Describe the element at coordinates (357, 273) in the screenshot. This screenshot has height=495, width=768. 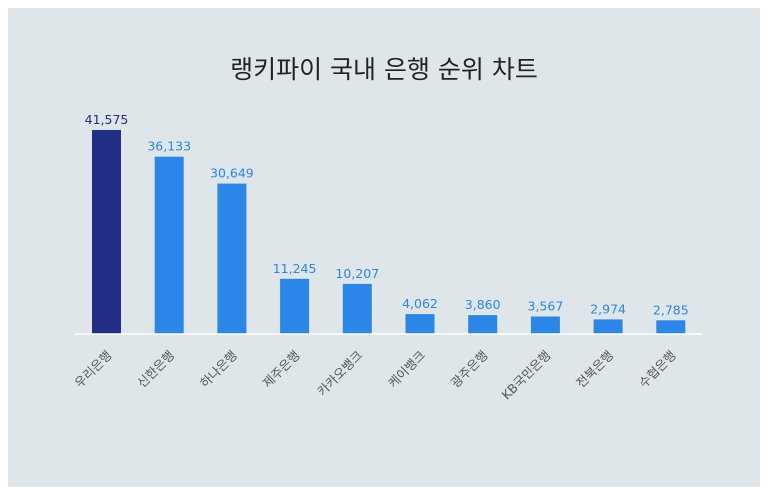
I see `value-label-5: 10,207` at that location.